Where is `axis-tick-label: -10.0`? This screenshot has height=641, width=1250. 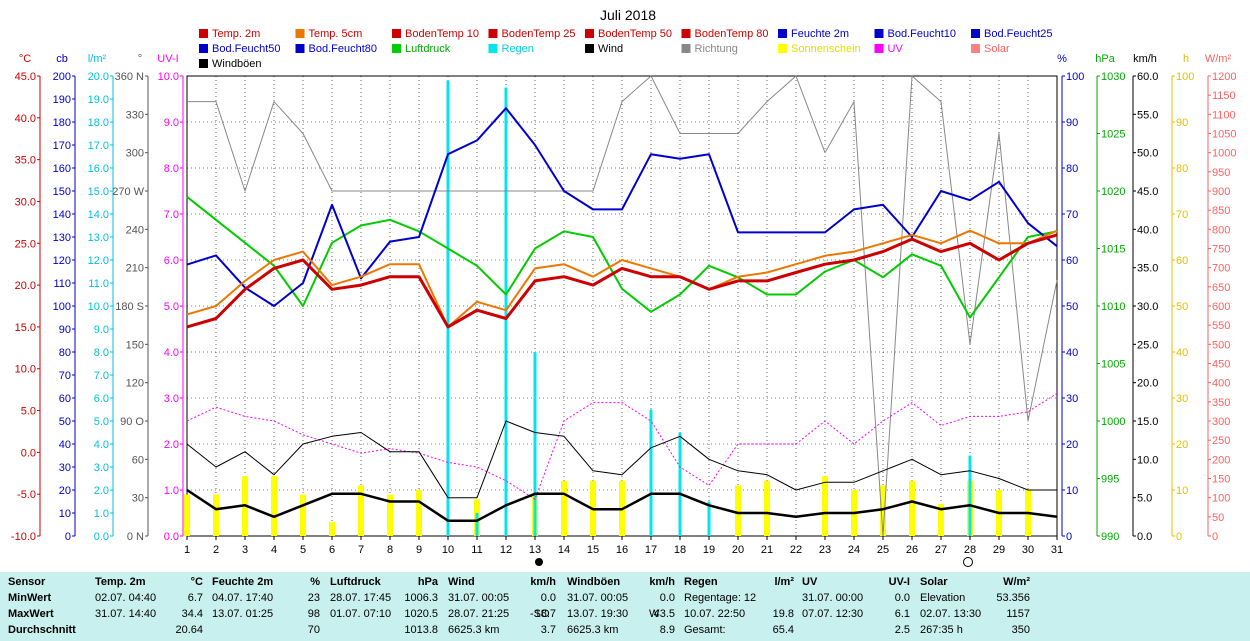 axis-tick-label: -10.0 is located at coordinates (23, 537).